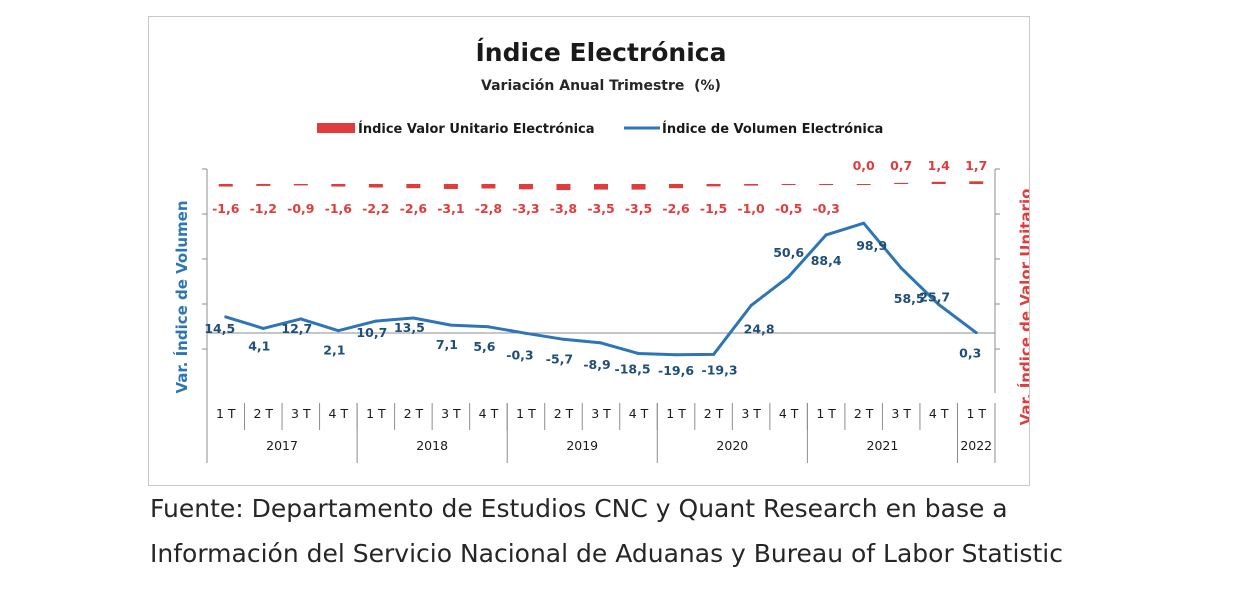  I want to click on volumen-data-label: 12,7, so click(296, 328).